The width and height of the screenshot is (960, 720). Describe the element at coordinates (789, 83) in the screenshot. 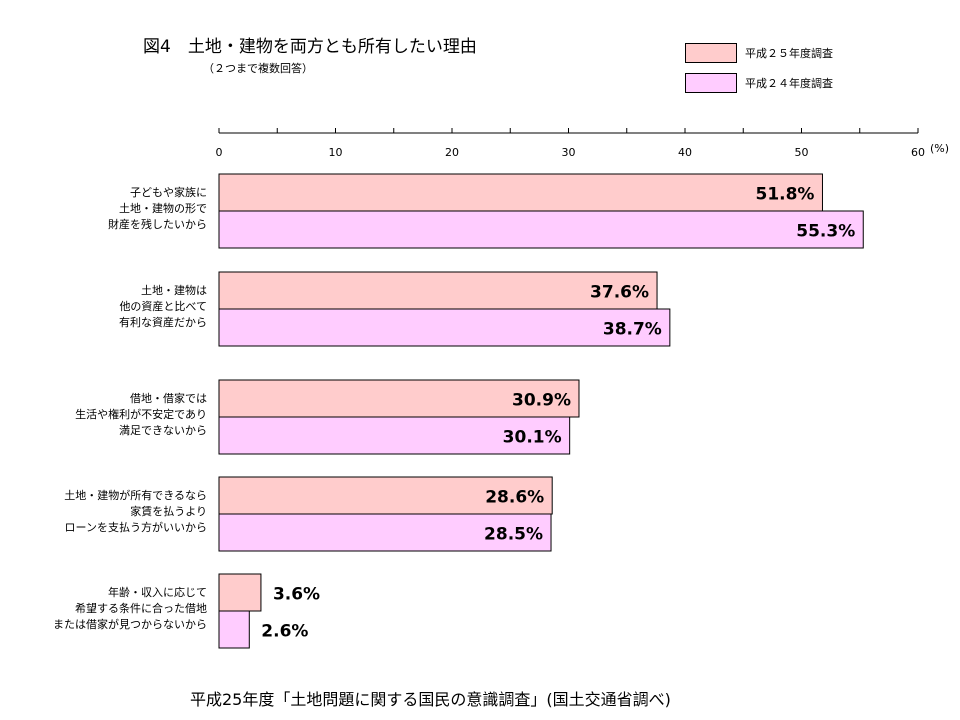

I see `legend-label-h24: 平成２４年度調査` at that location.